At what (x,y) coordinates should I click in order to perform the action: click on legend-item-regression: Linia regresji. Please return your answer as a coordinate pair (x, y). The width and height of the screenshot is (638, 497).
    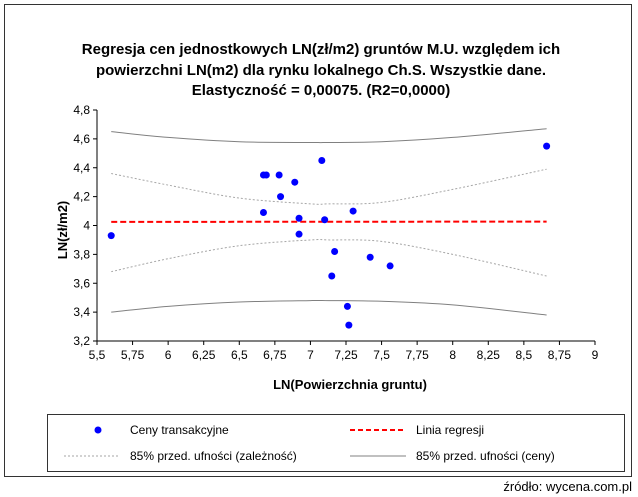
    Looking at the image, I should click on (416, 430).